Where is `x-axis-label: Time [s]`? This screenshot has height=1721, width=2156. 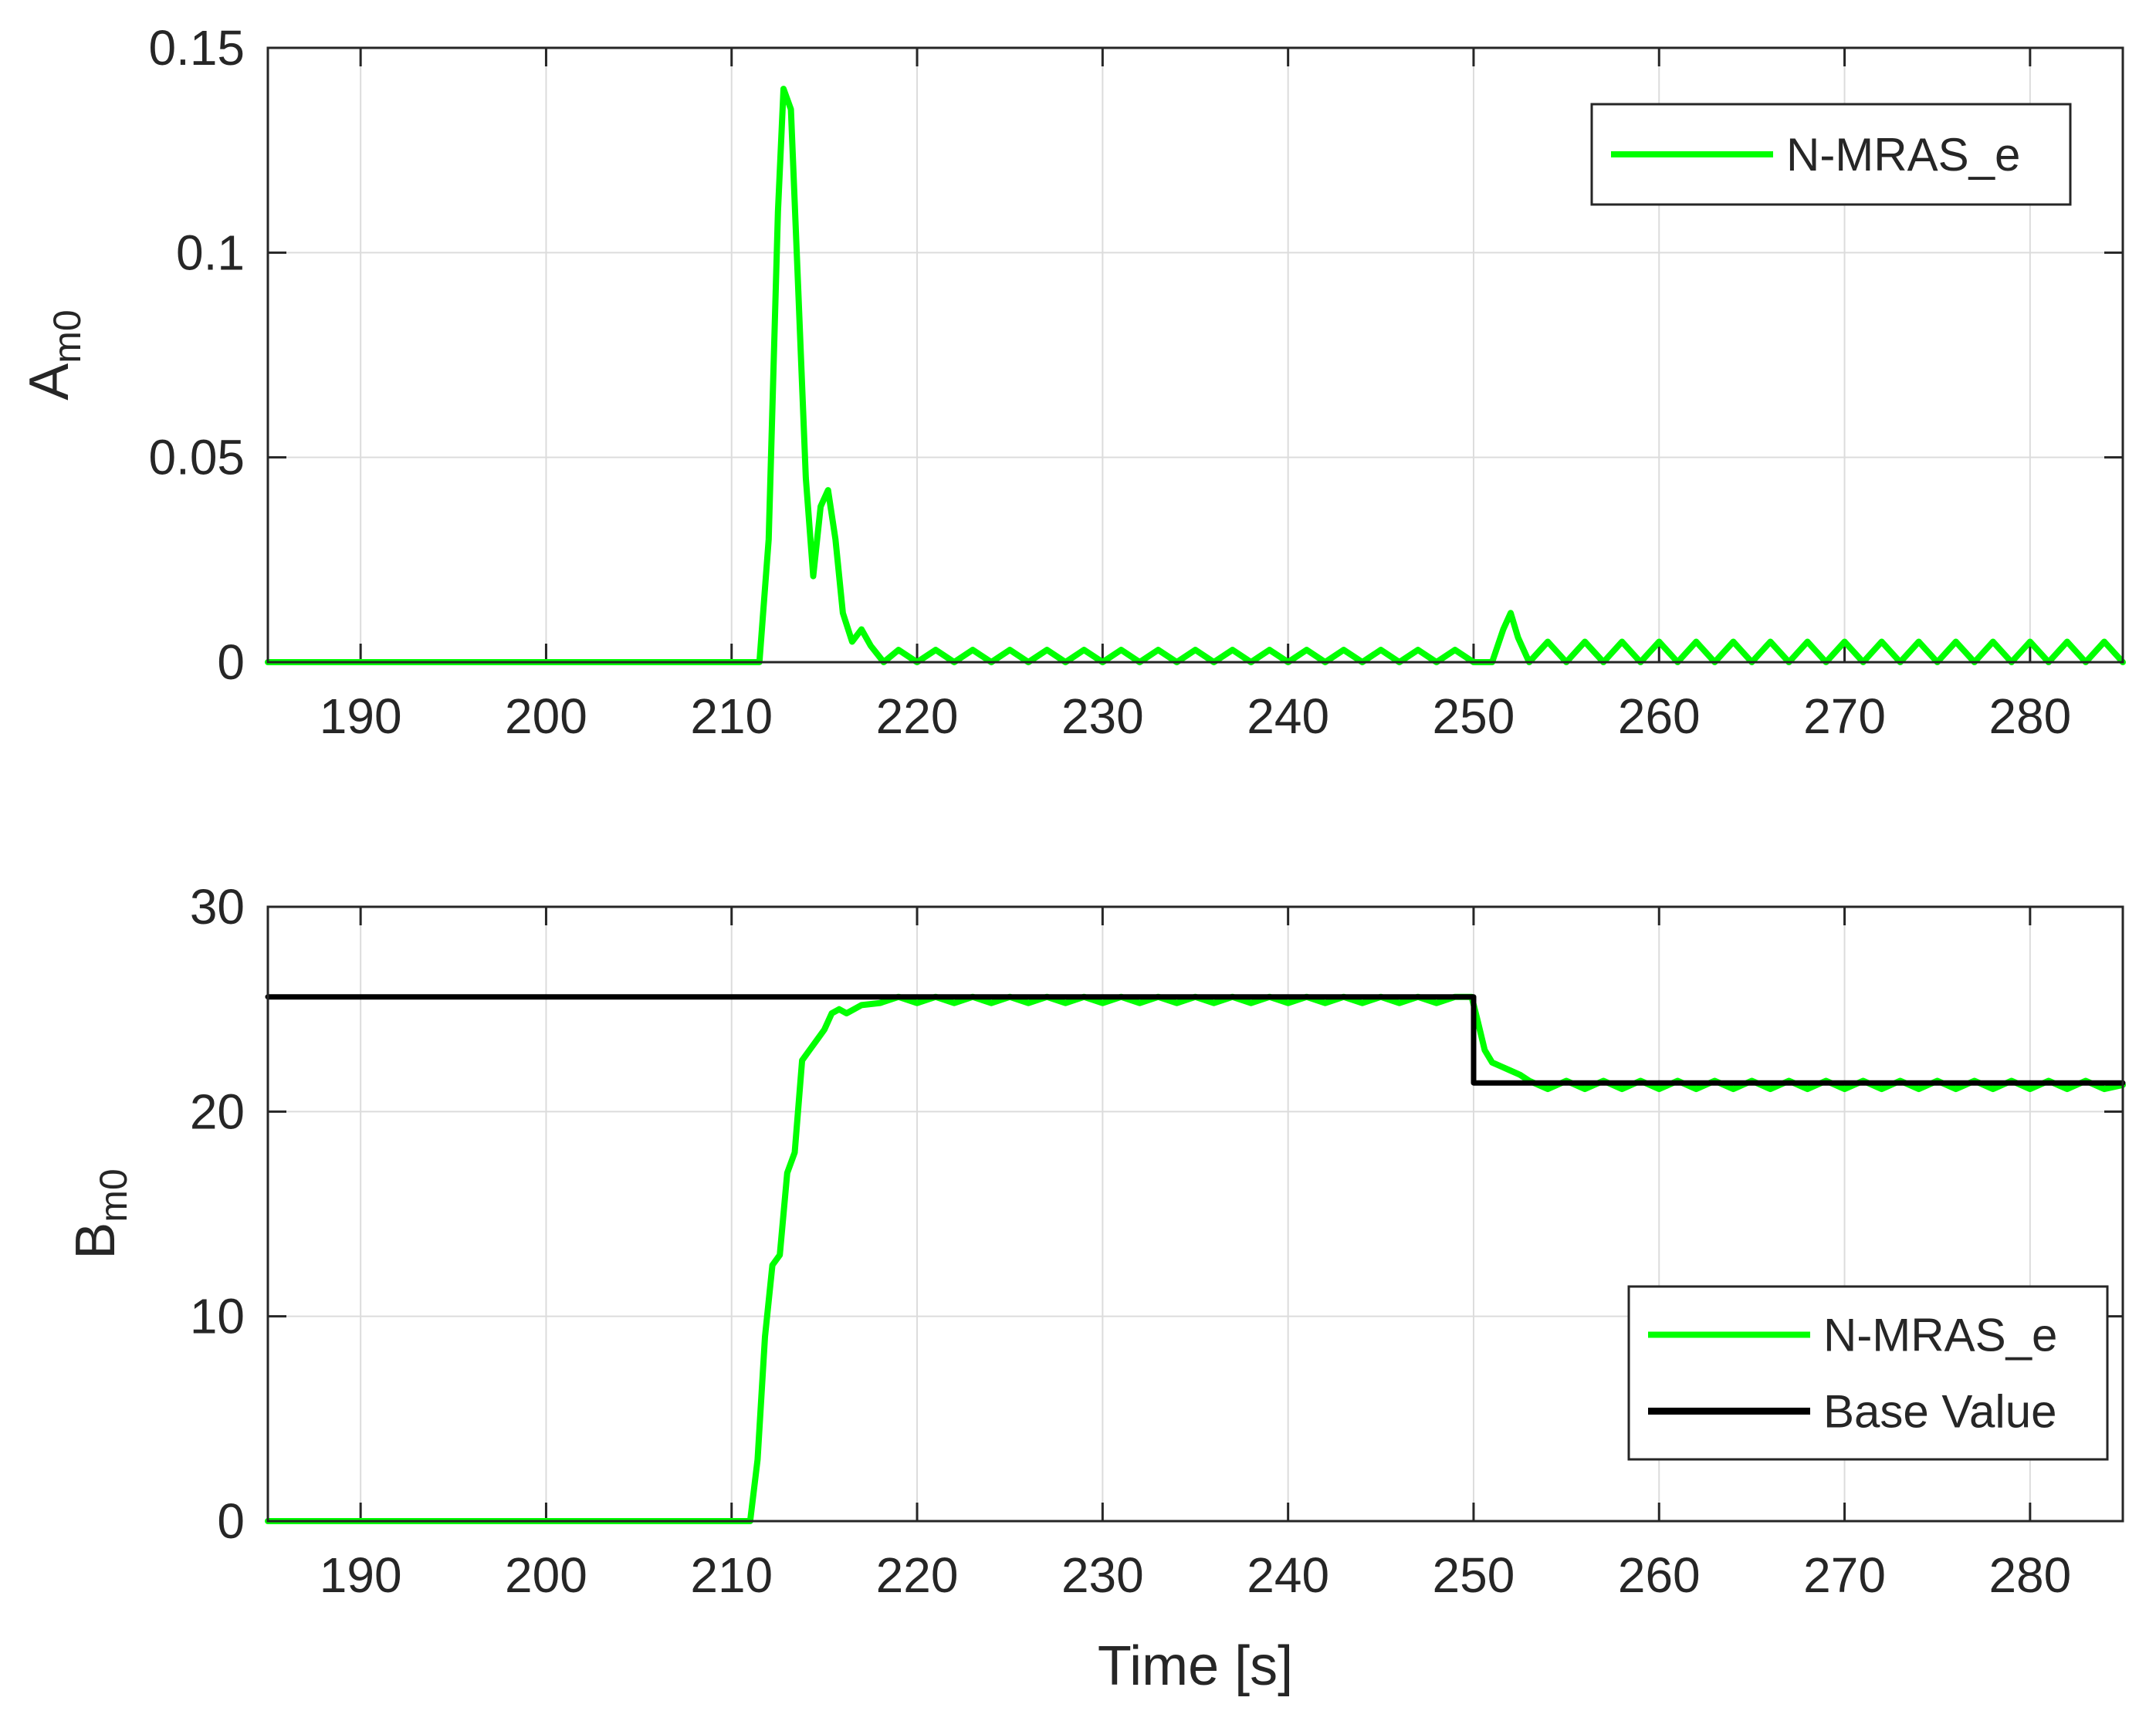 x-axis-label: Time [s] is located at coordinates (1195, 1666).